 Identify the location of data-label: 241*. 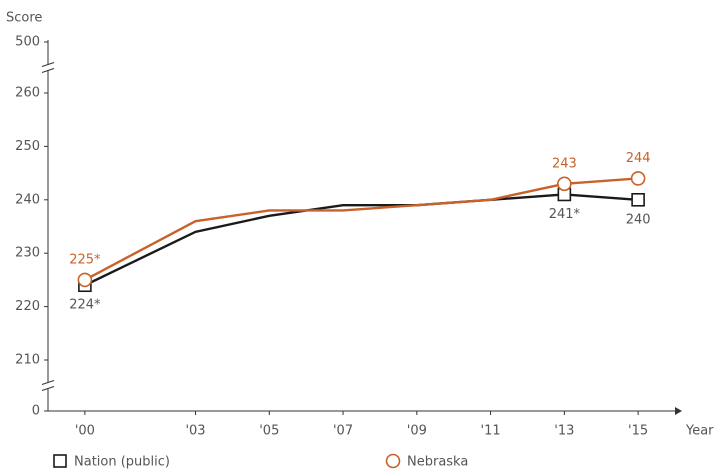
(565, 214).